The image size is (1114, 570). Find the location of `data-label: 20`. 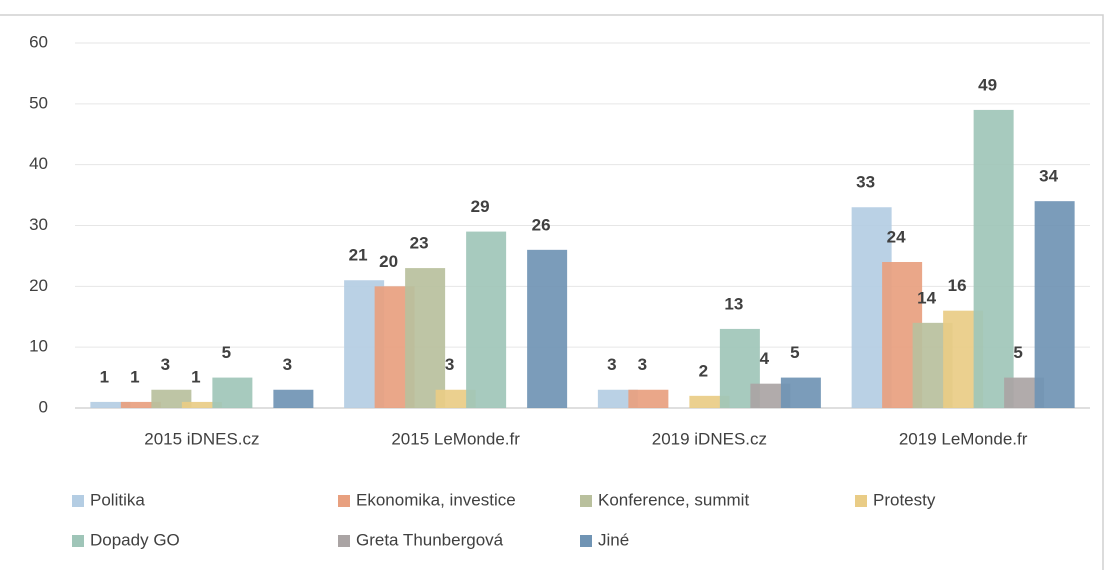

data-label: 20 is located at coordinates (388, 261).